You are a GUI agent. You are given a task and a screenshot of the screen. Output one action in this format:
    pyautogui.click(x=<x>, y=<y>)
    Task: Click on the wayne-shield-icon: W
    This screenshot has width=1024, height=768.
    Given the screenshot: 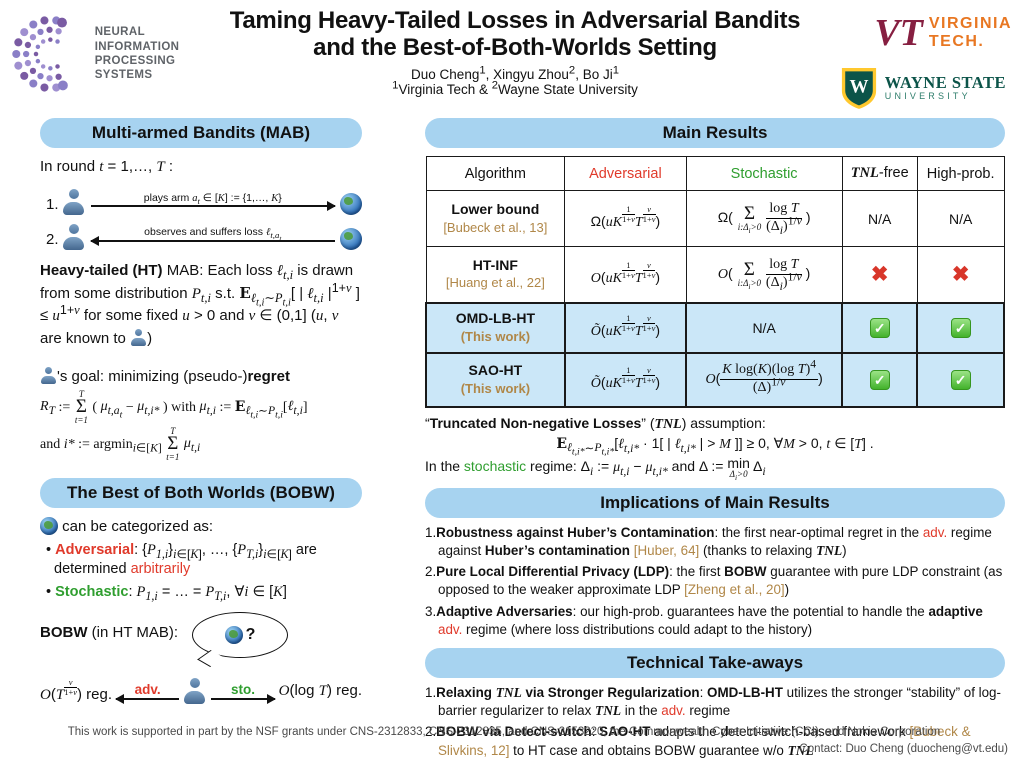 What is the action you would take?
    pyautogui.click(x=858, y=88)
    